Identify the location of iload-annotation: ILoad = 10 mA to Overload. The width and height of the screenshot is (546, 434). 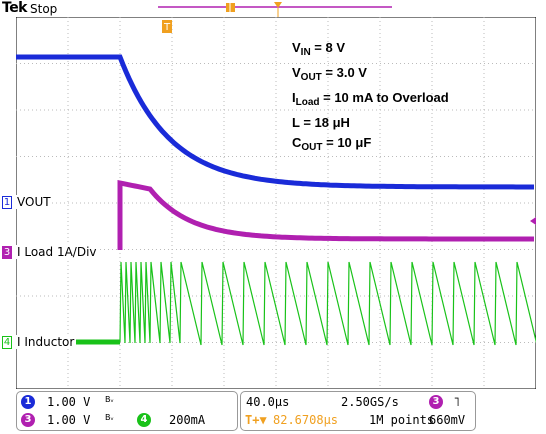
(370, 99).